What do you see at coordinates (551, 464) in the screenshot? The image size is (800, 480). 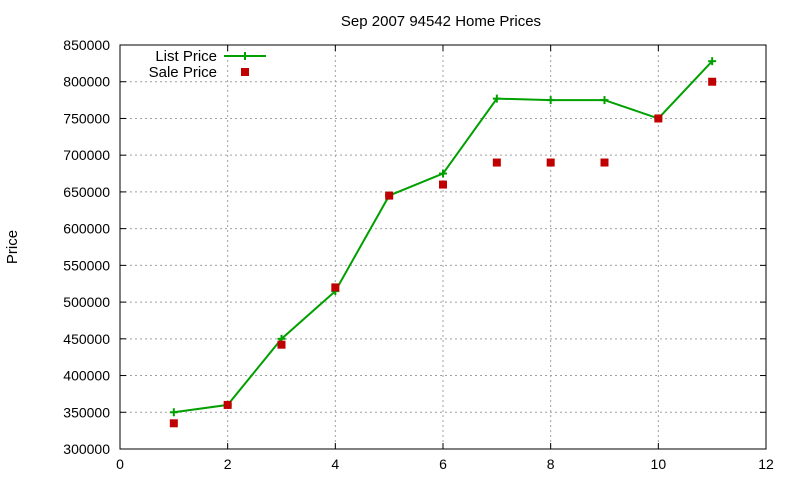 I see `x-tick-label: 8` at bounding box center [551, 464].